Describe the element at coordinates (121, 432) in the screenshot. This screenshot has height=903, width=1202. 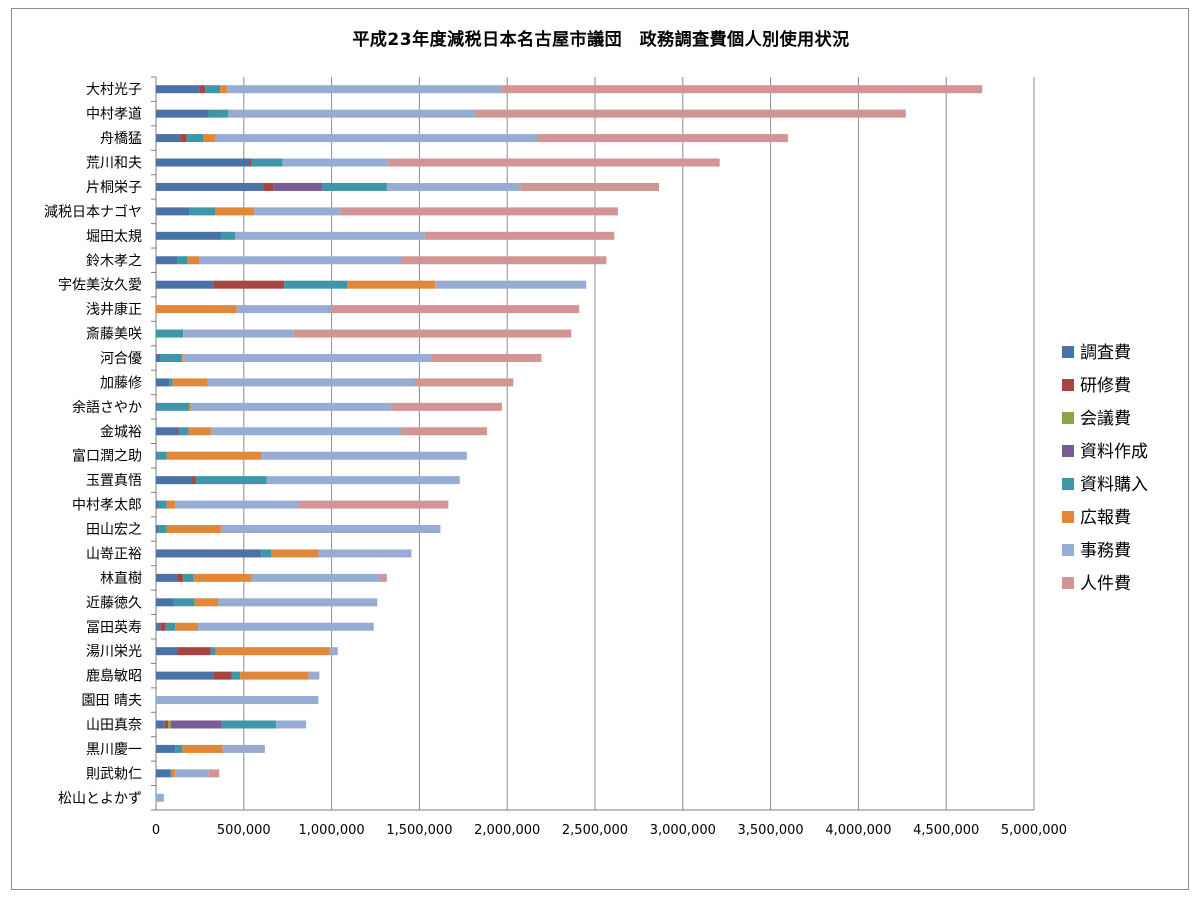
I see `category-label-14: 金城裕` at that location.